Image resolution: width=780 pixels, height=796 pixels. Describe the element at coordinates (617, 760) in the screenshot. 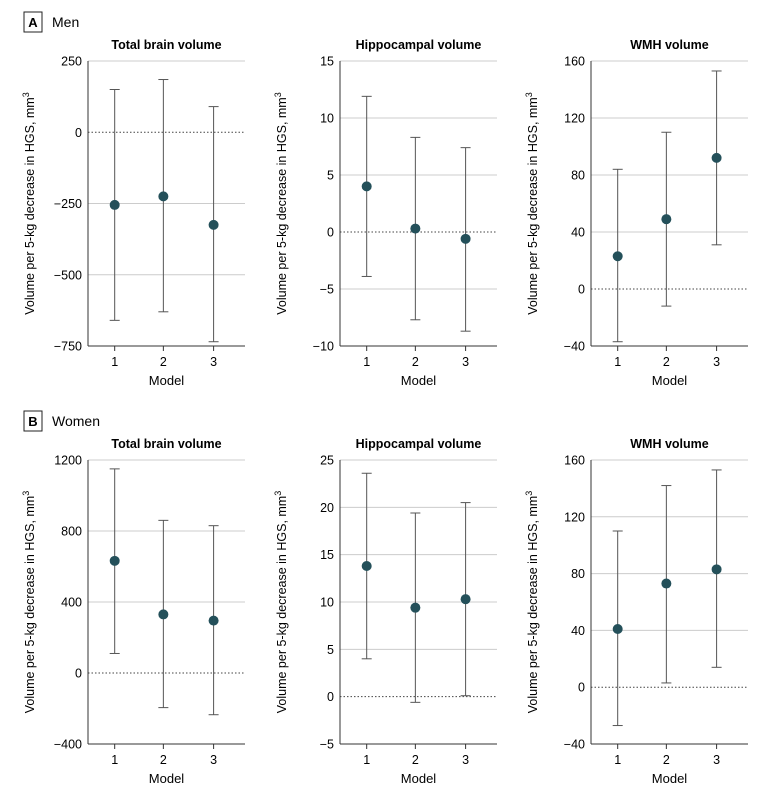

I see `chart-b-3-xtick-label: 1` at that location.